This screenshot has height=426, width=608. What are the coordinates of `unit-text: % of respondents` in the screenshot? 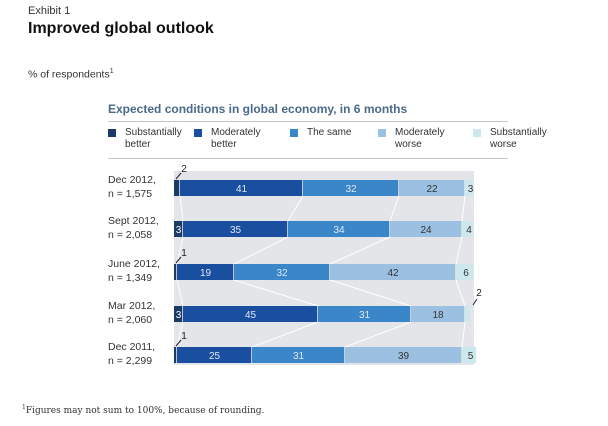 It's located at (69, 74).